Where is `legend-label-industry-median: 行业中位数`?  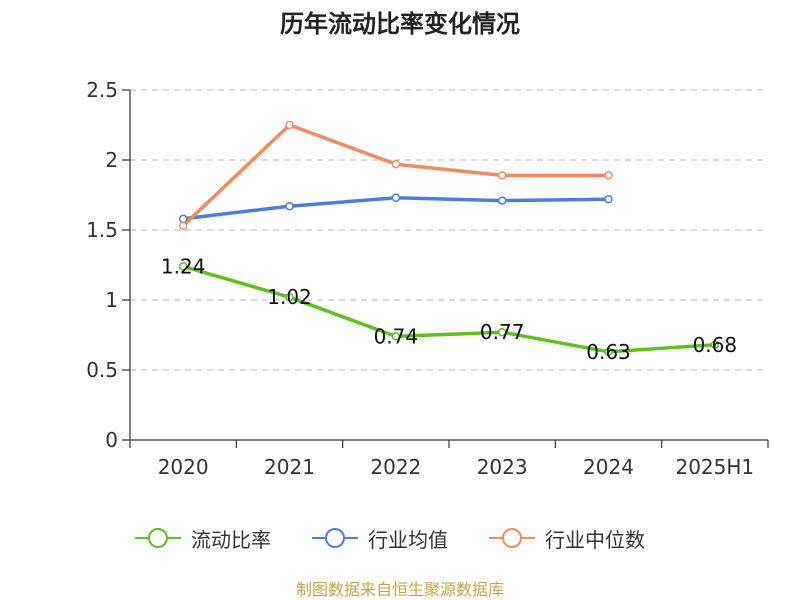
legend-label-industry-median: 行业中位数 is located at coordinates (595, 539).